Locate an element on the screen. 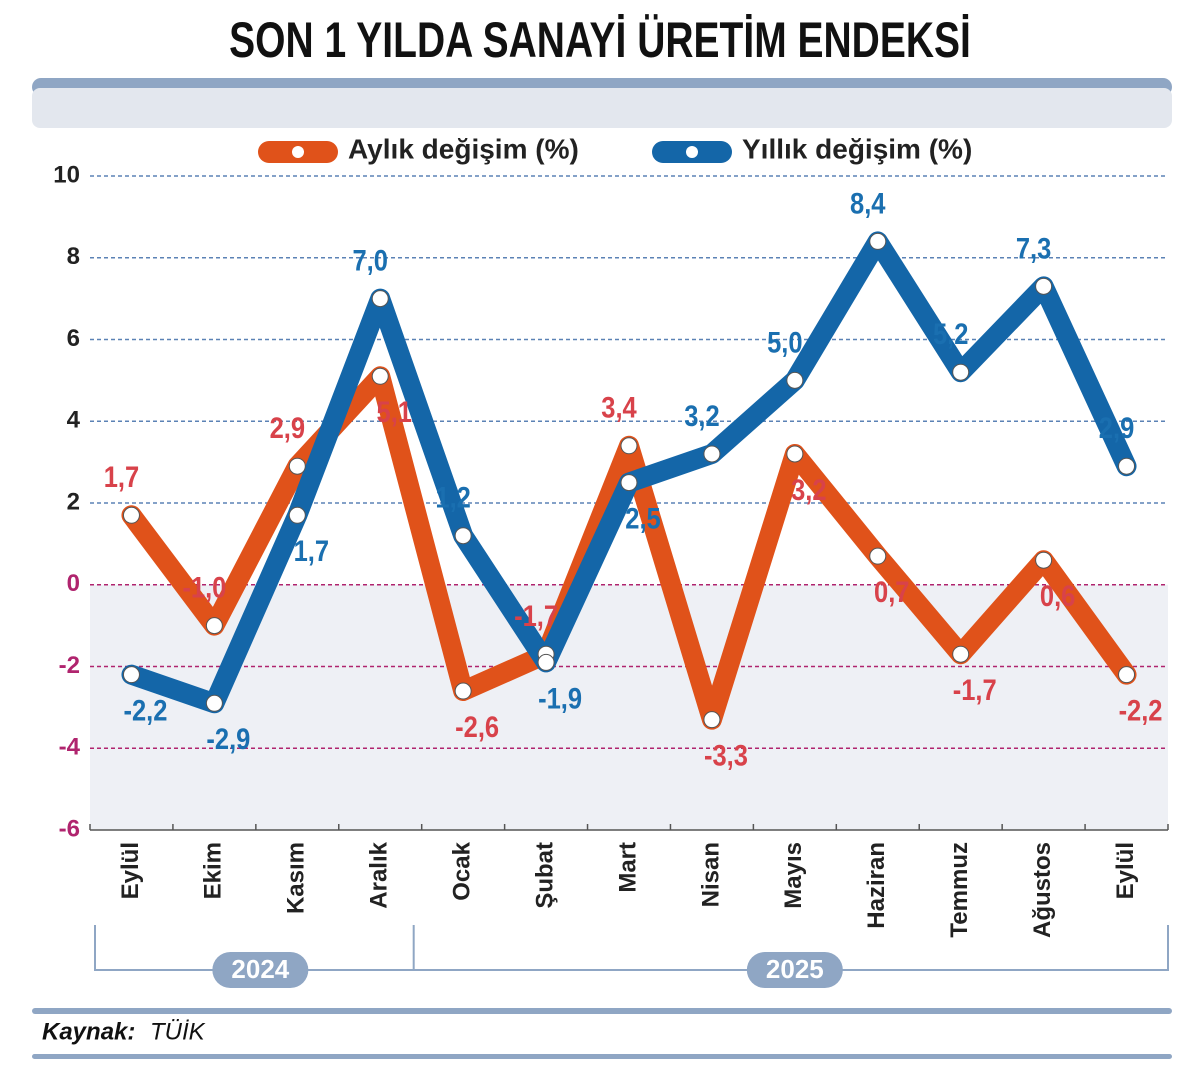 The image size is (1200, 1085). data-label: 5,0 is located at coordinates (784, 341).